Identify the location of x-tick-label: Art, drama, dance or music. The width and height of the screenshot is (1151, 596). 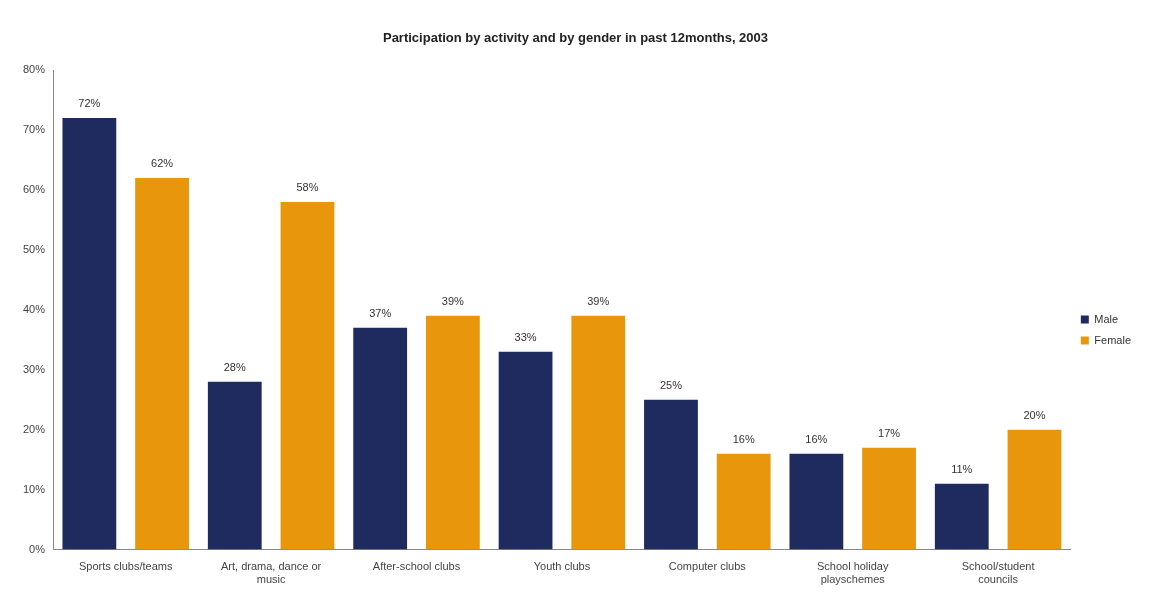
(271, 573).